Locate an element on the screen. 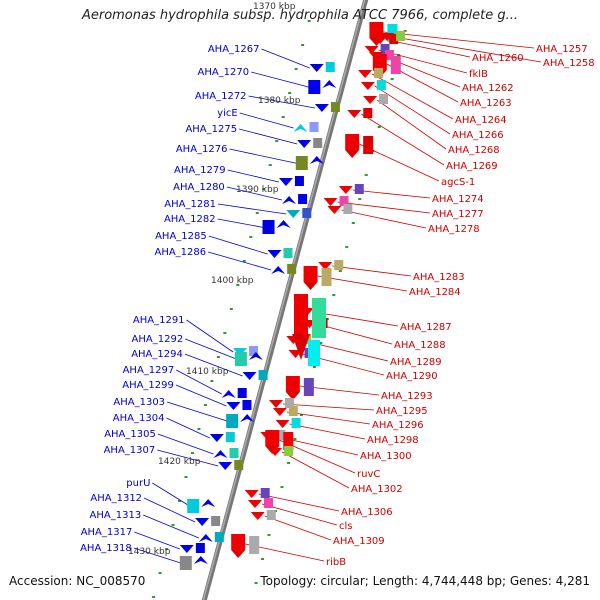 This screenshot has width=600, height=600. forward-gene-label: AHA_1305 is located at coordinates (130, 434).